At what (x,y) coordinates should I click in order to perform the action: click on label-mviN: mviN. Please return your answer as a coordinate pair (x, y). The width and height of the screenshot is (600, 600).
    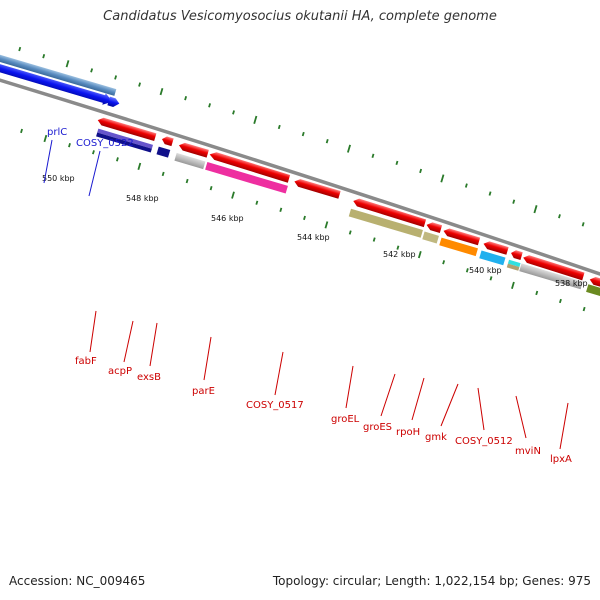
    Looking at the image, I should click on (528, 451).